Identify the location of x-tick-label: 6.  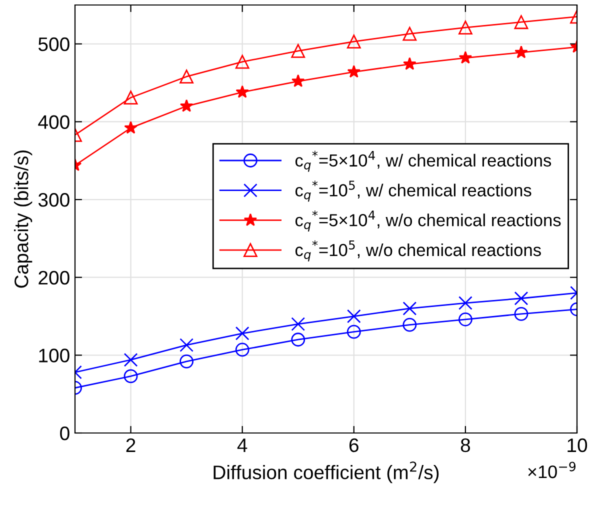
(353, 445).